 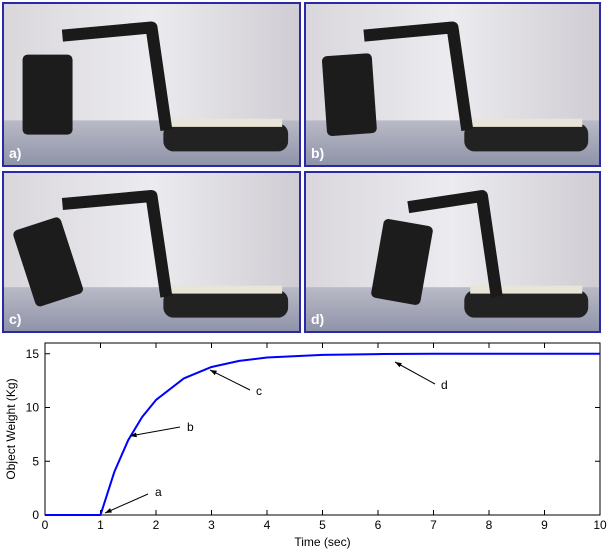 I want to click on y-tick-label: 10, so click(x=33, y=408).